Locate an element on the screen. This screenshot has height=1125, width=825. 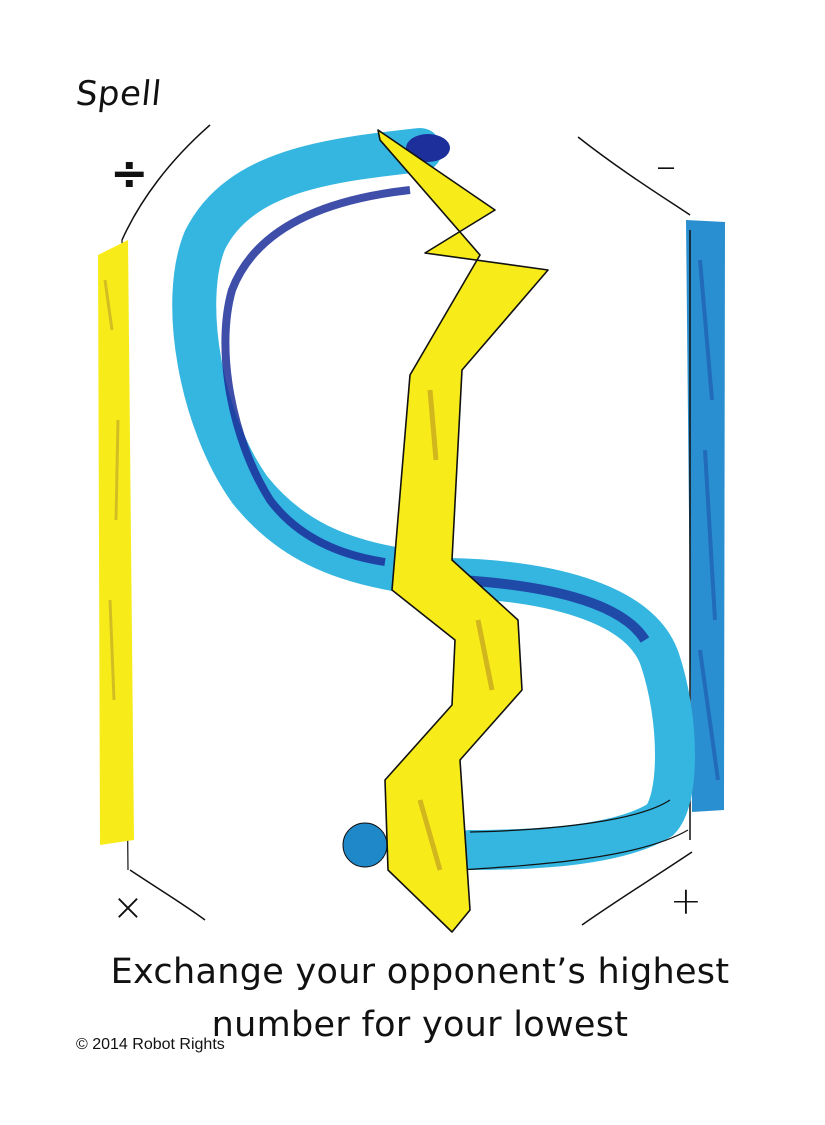
minus-symbol: – is located at coordinates (666, 166).